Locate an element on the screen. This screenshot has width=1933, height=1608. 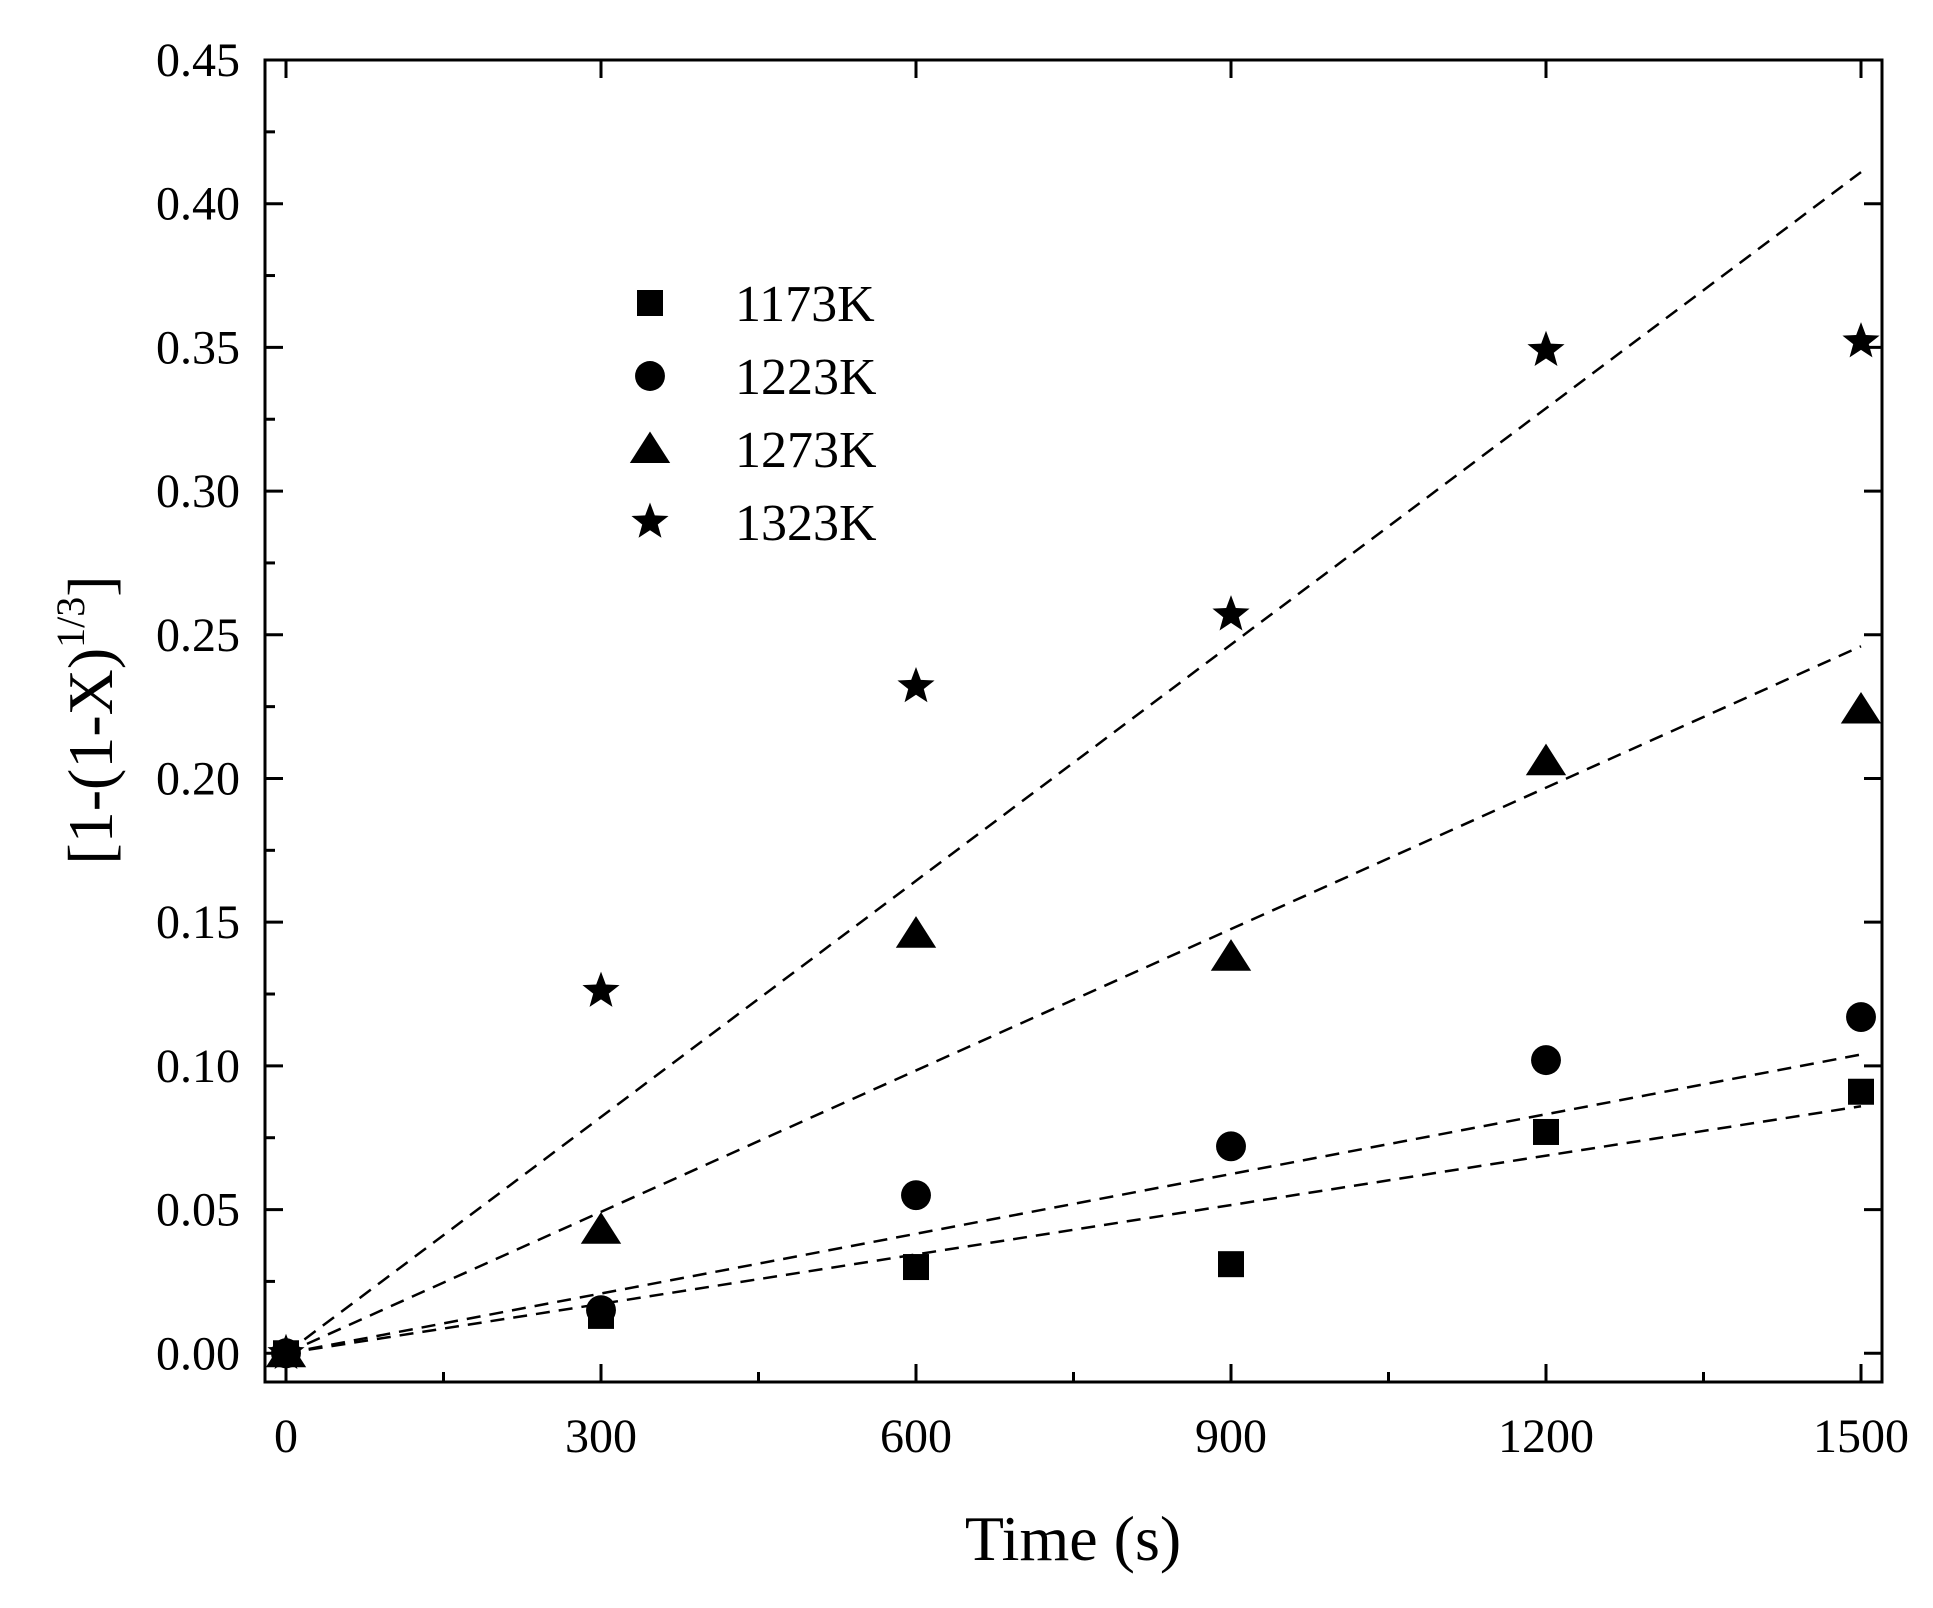
legend-label: 1273K is located at coordinates (806, 450).